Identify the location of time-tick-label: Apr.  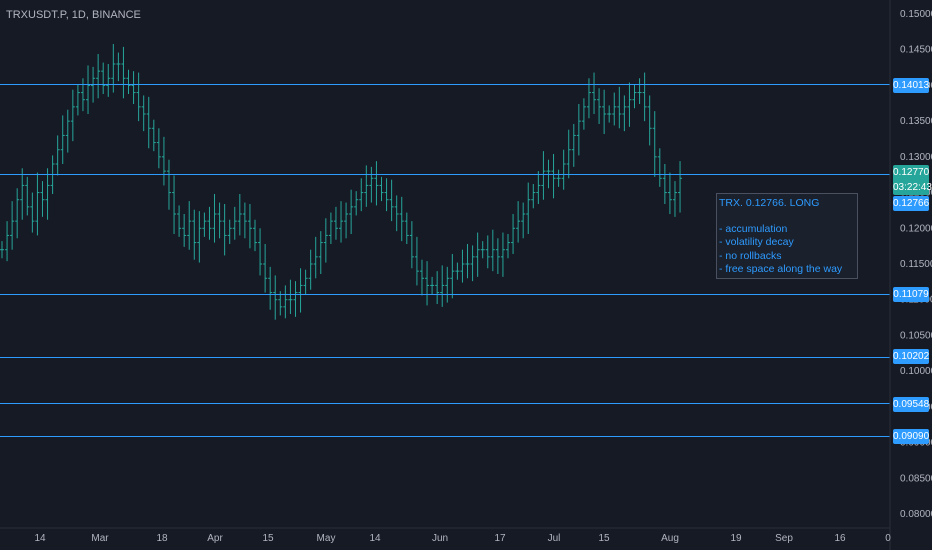
(215, 538).